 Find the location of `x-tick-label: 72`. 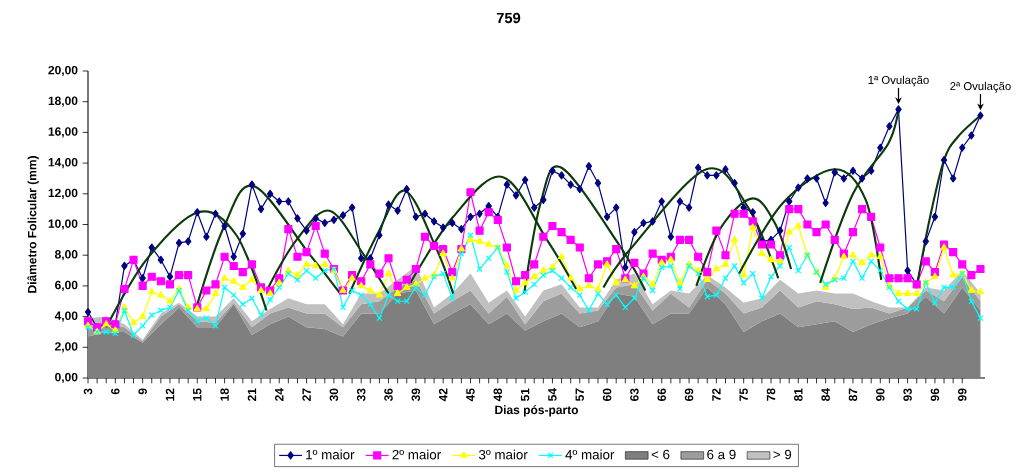

x-tick-label: 72 is located at coordinates (716, 394).